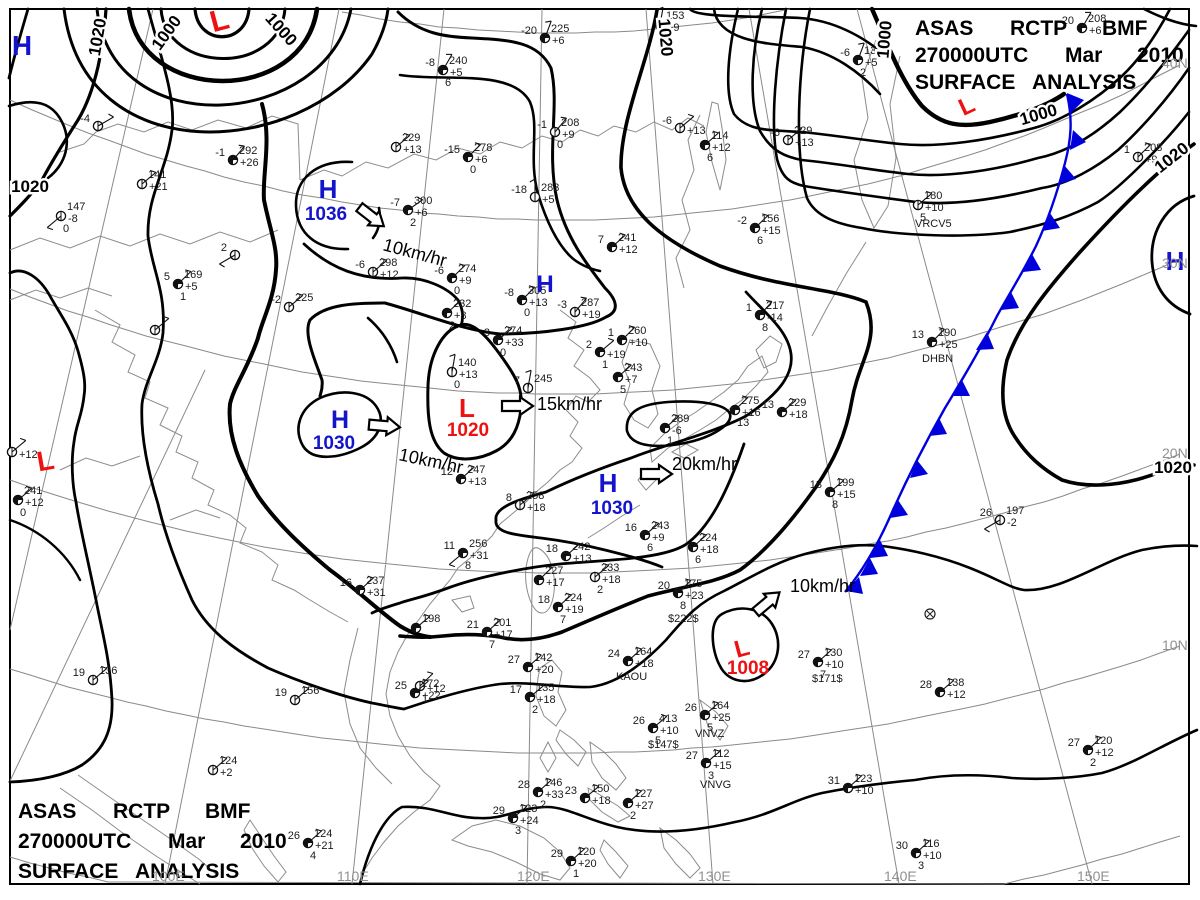 The height and width of the screenshot is (900, 1200). I want to click on svg-text: 13, so click(768, 405).